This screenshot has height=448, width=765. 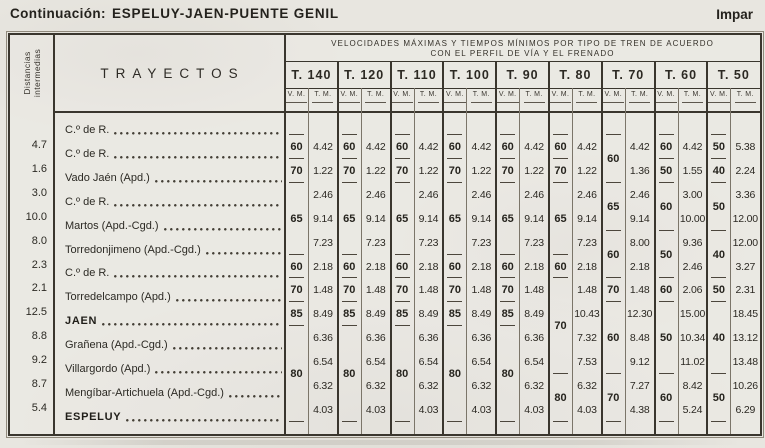 I want to click on tm-value: 9.36, so click(x=692, y=242).